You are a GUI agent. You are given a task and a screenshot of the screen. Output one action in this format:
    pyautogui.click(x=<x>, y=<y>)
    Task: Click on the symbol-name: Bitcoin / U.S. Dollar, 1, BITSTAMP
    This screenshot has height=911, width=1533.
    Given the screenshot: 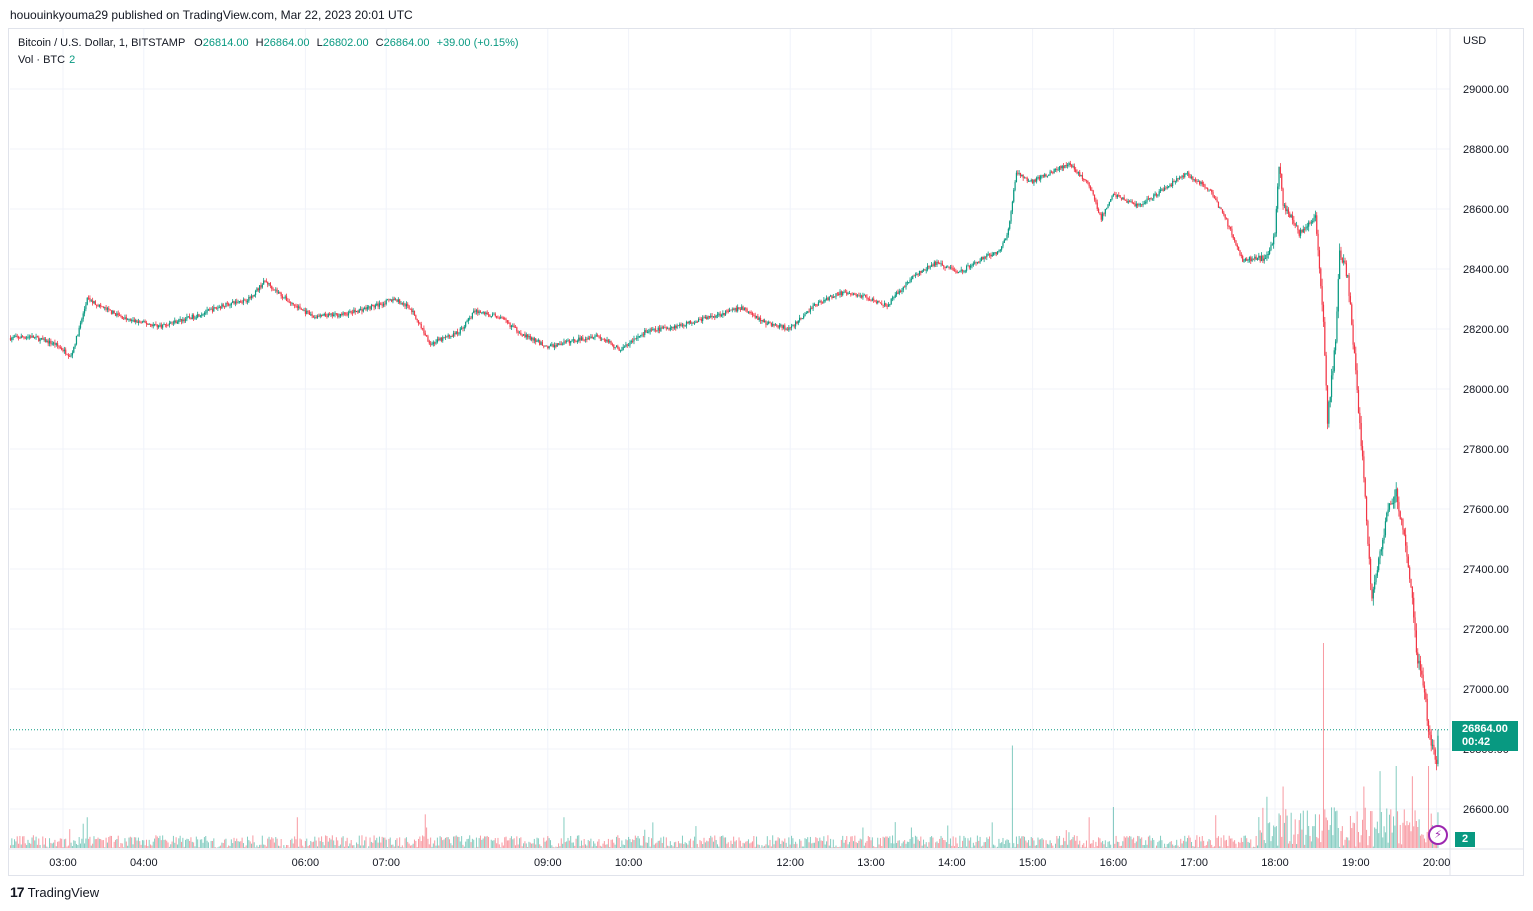 What is the action you would take?
    pyautogui.click(x=102, y=43)
    